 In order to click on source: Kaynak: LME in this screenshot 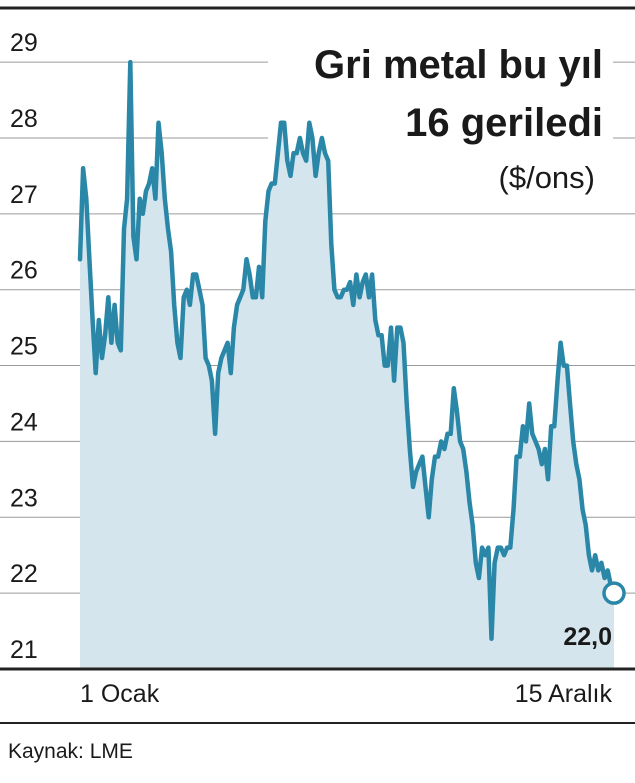, I will do `click(70, 751)`.